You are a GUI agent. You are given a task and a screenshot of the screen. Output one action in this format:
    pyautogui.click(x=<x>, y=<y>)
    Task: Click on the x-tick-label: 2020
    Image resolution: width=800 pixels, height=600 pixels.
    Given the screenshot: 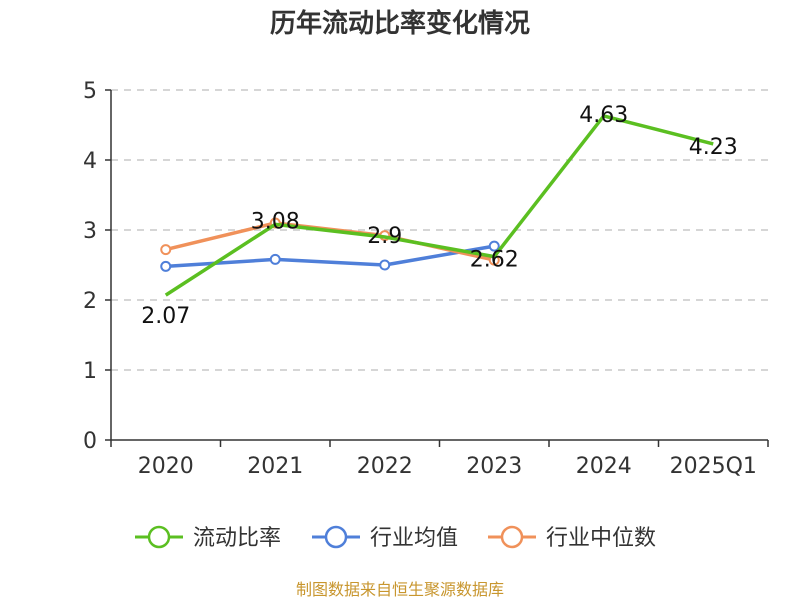 What is the action you would take?
    pyautogui.click(x=166, y=466)
    